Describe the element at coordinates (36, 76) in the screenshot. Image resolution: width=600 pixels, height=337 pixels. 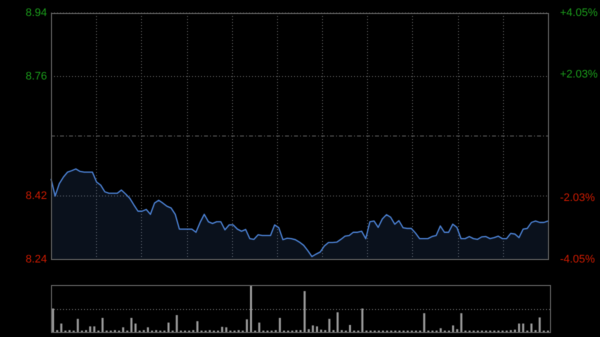
I see `y-tick-label: 8.76` at that location.